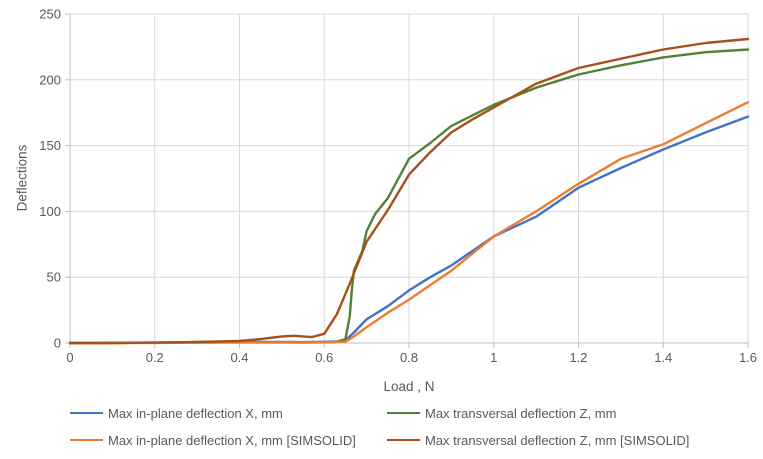  What do you see at coordinates (50, 211) in the screenshot?
I see `y-tick-label: 100` at bounding box center [50, 211].